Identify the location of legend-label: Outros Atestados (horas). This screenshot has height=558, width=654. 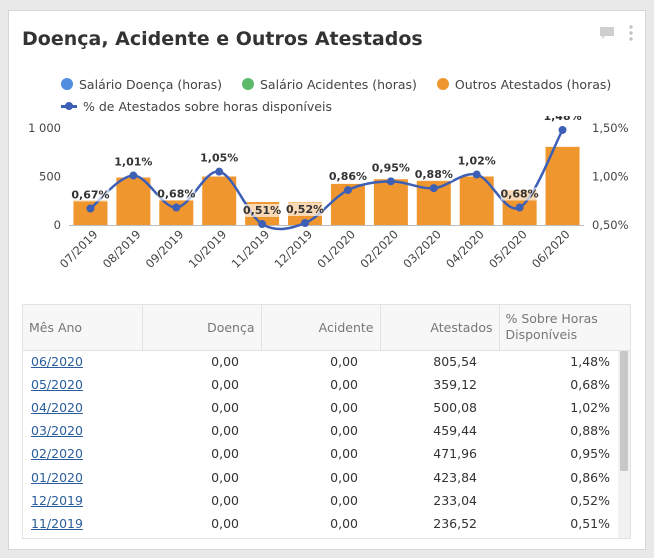
(533, 84).